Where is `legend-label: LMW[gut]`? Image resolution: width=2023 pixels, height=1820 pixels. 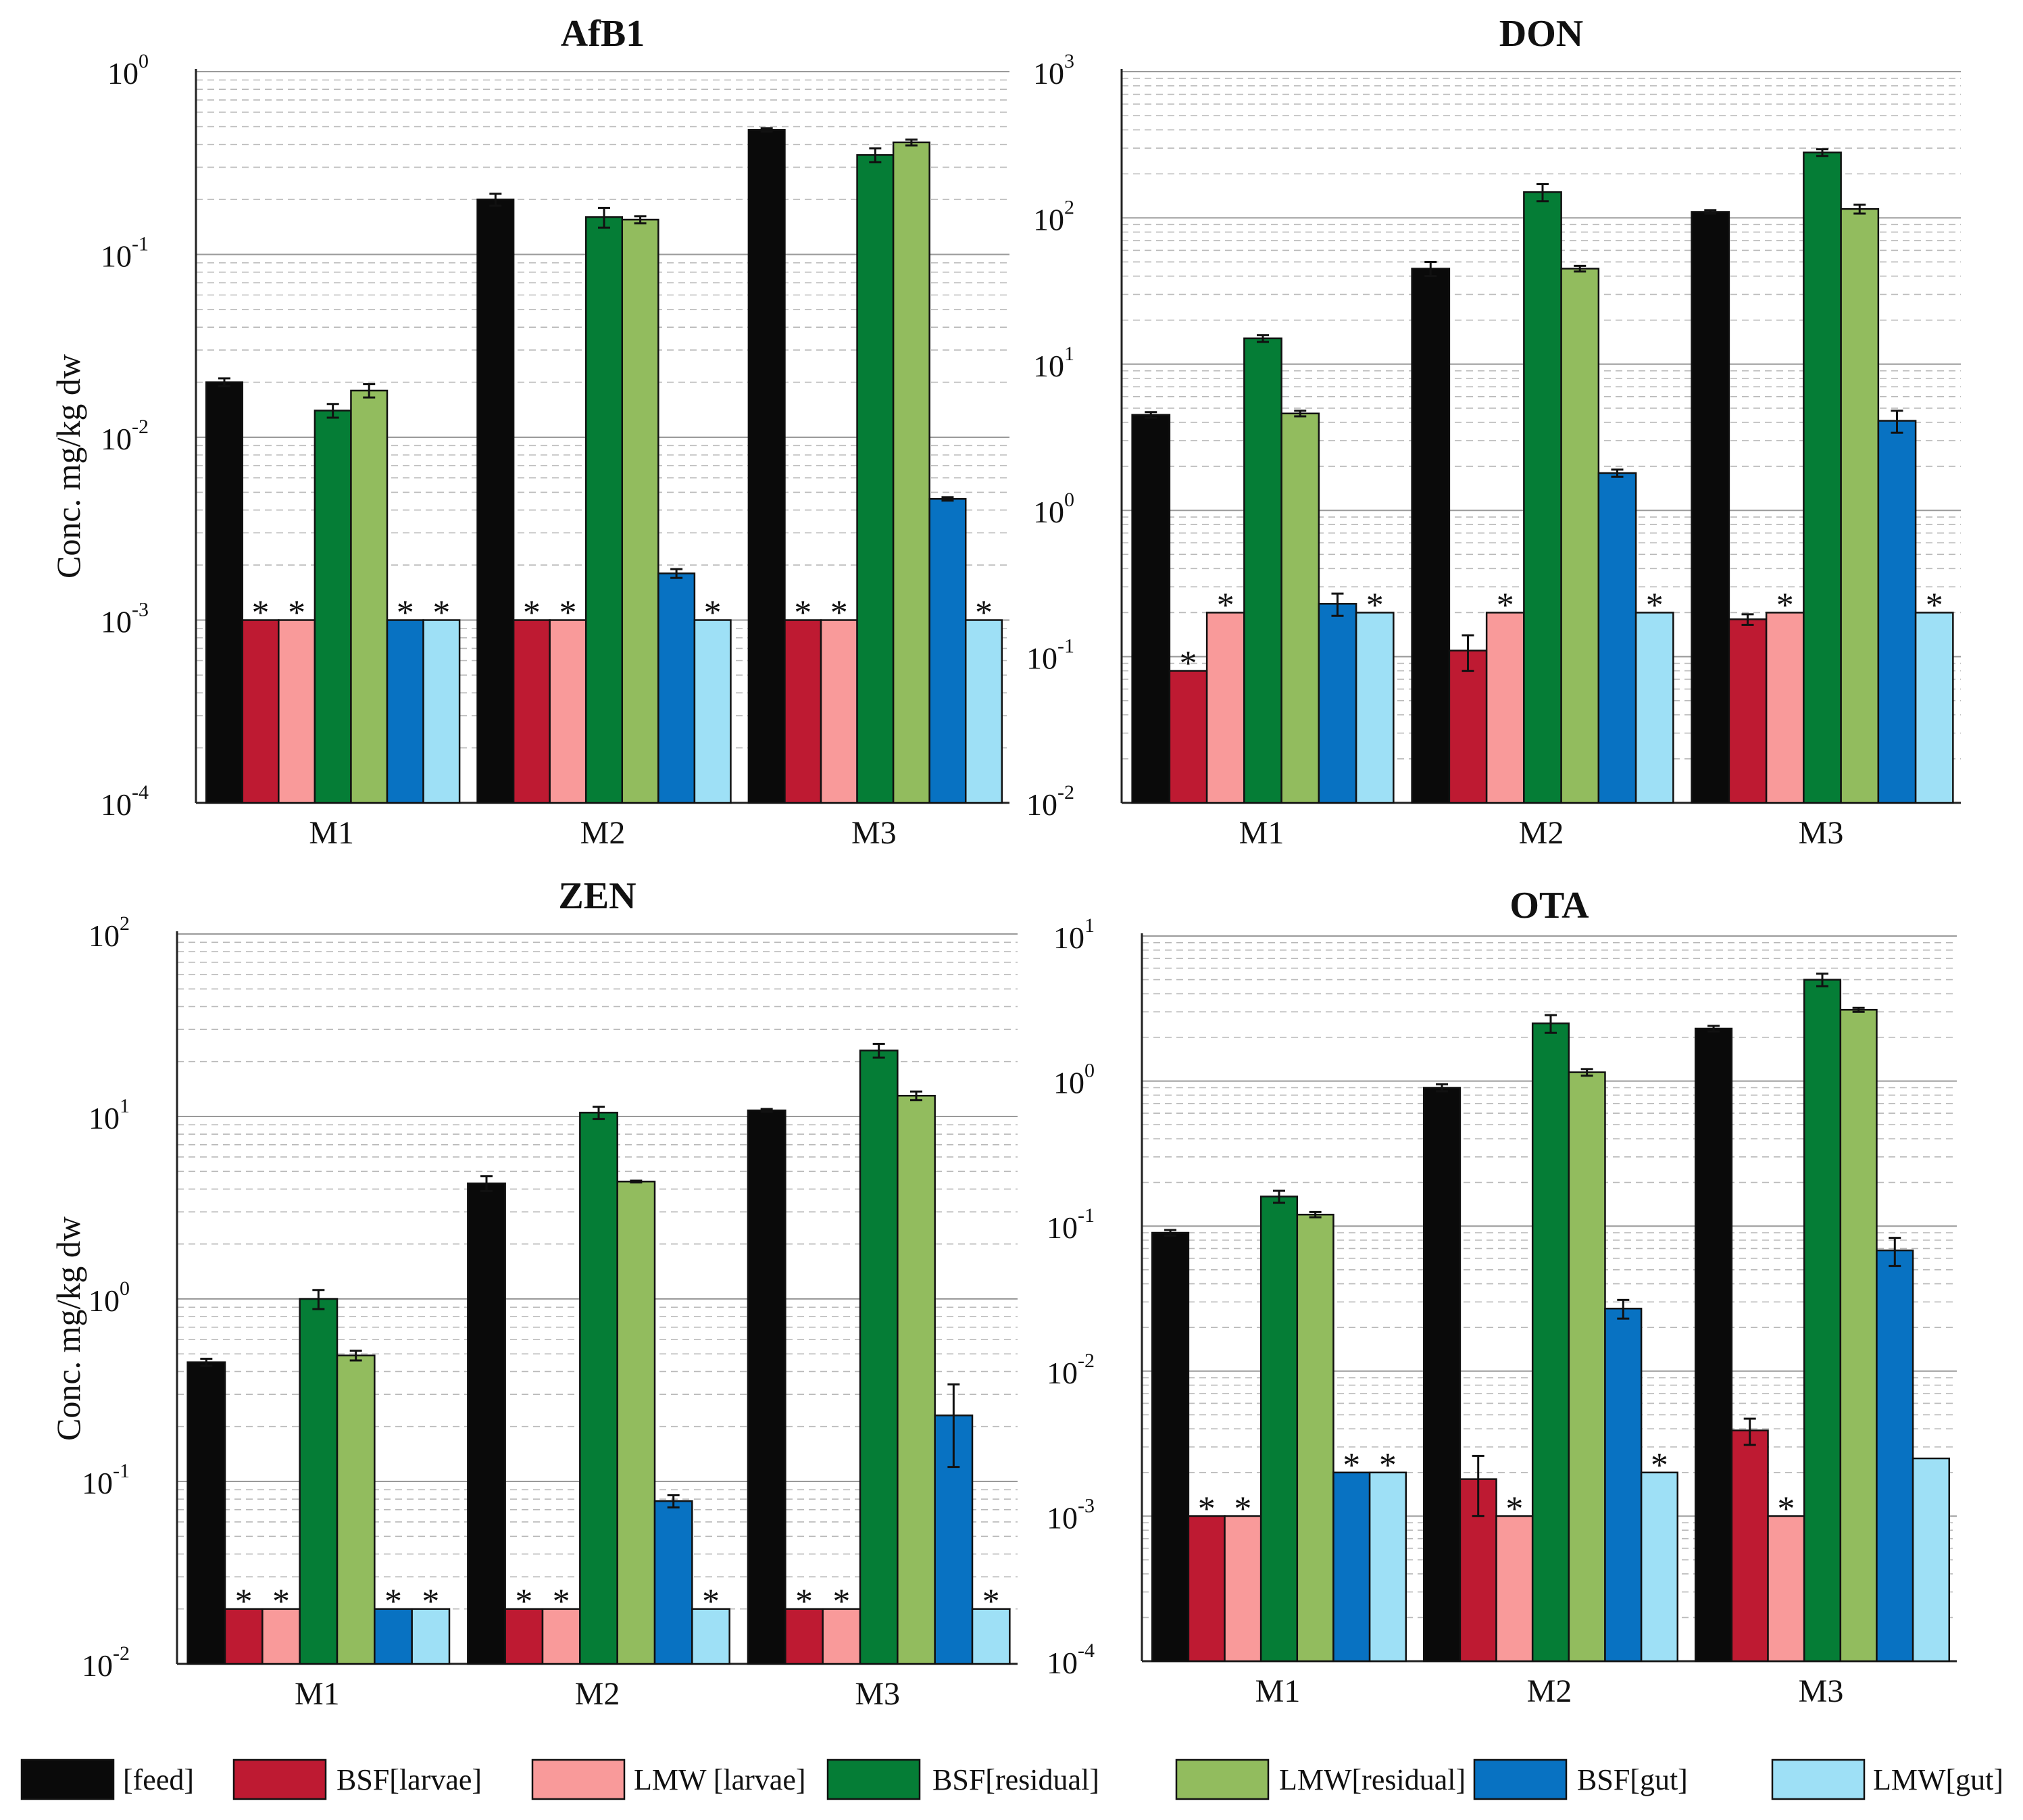 legend-label: LMW[gut] is located at coordinates (1938, 1780).